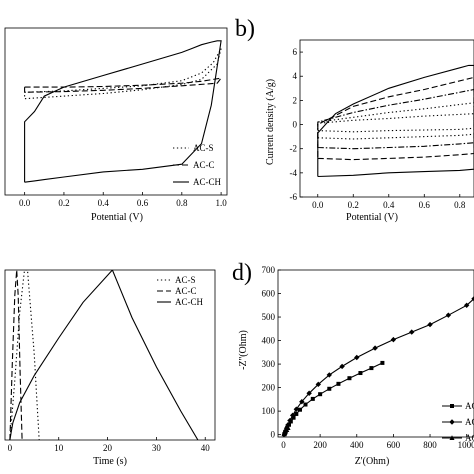 This screenshot has height=474, width=474. I want to click on x-tick-label: 1.0, so click(221, 203).